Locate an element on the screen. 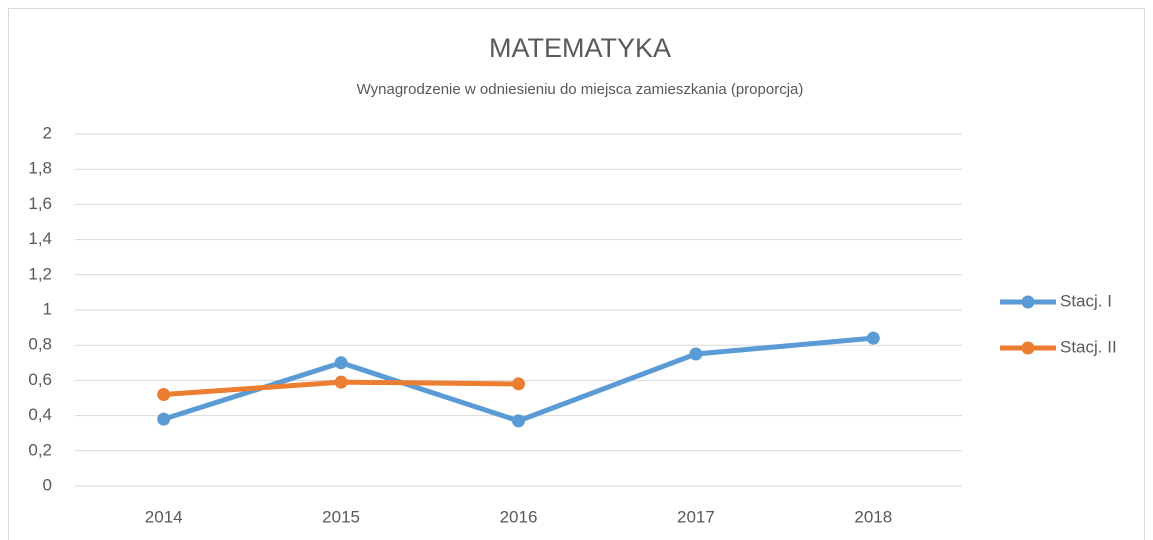 This screenshot has height=540, width=1153. y-tick-label: 0,8 is located at coordinates (40, 344).